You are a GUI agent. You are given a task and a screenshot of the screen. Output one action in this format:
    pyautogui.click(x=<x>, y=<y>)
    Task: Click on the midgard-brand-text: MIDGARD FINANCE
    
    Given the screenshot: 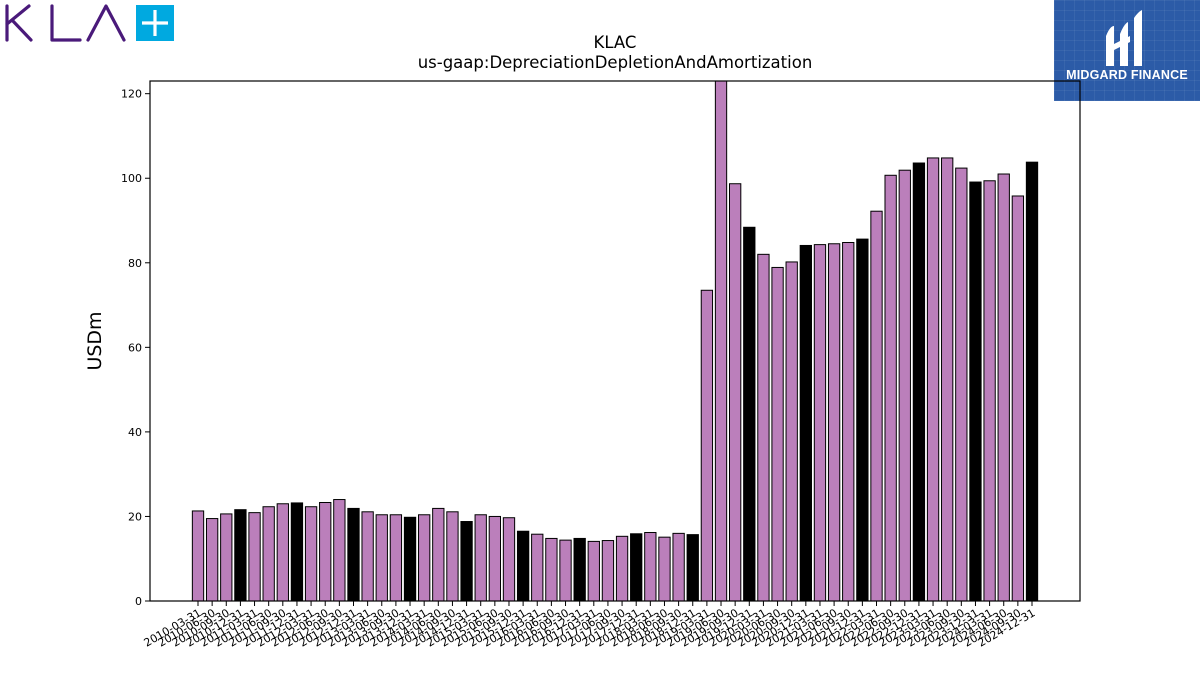 What is the action you would take?
    pyautogui.click(x=1127, y=75)
    